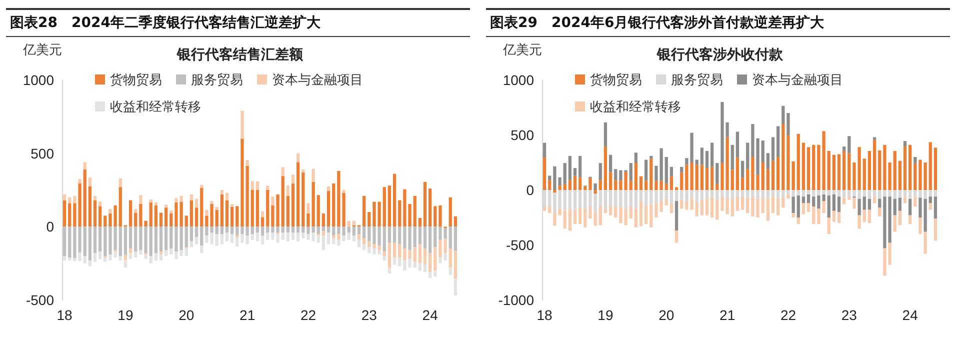 The width and height of the screenshot is (960, 364). What do you see at coordinates (516, 300) in the screenshot?
I see `y-tick-label: -1000` at bounding box center [516, 300].